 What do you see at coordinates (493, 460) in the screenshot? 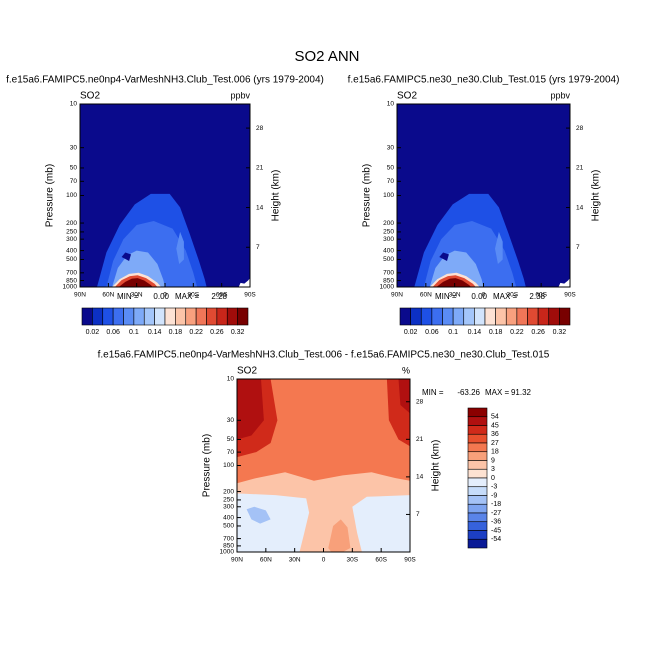
I see `colorbar-label: 9` at bounding box center [493, 460].